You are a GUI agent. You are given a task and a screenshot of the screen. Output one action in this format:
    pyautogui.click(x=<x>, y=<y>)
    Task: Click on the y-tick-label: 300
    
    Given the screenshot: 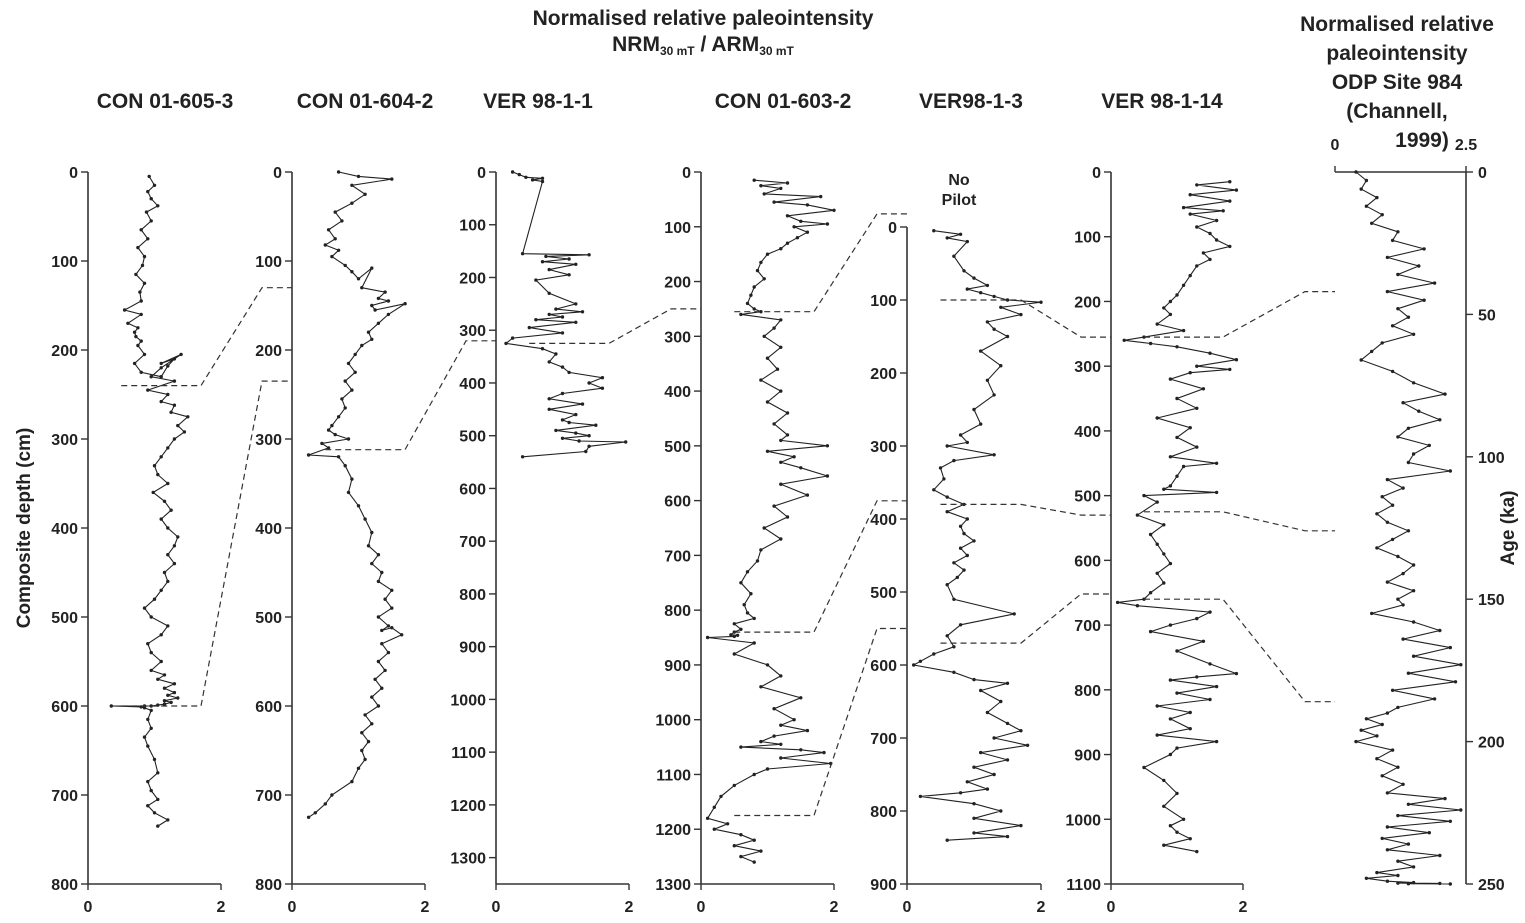 What is the action you would take?
    pyautogui.click(x=472, y=331)
    